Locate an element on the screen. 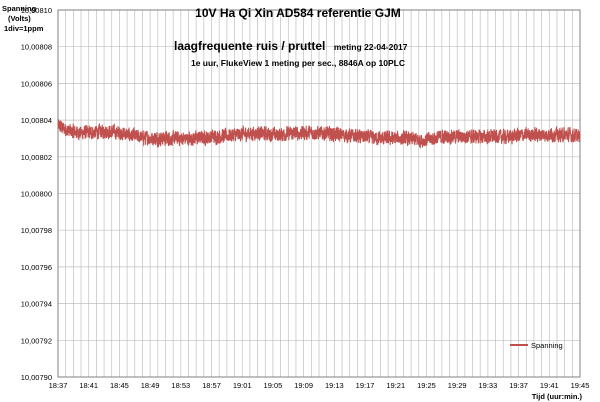 Image resolution: width=600 pixels, height=402 pixels. y-tick-label: 10,00810 is located at coordinates (36, 10).